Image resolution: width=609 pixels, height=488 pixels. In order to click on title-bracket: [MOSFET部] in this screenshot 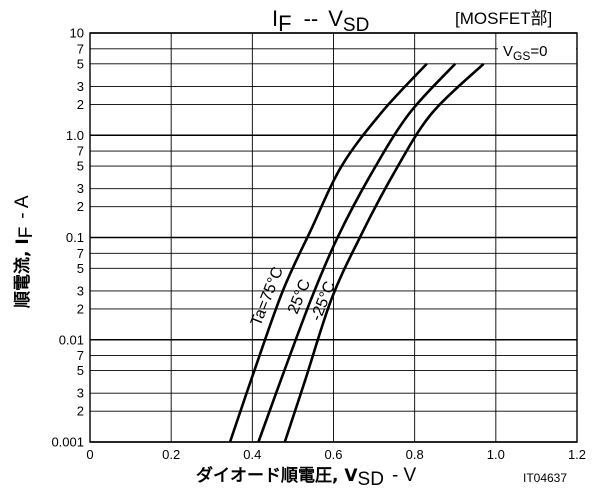, I will do `click(503, 18)`.